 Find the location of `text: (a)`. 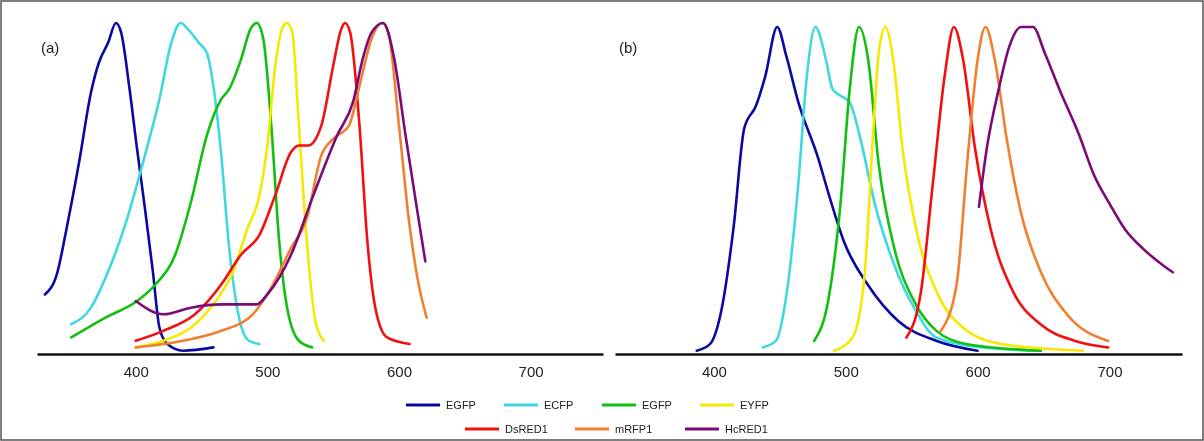

text: (a) is located at coordinates (50, 47).